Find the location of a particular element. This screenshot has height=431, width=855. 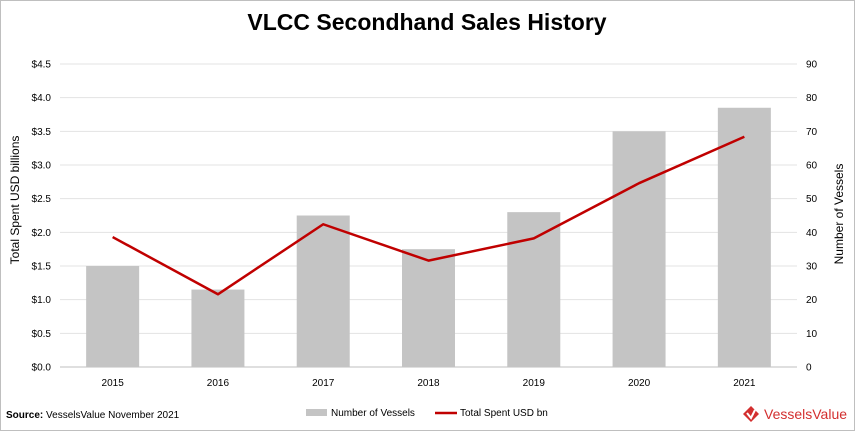

left-tick-label: $1.5 is located at coordinates (42, 267).